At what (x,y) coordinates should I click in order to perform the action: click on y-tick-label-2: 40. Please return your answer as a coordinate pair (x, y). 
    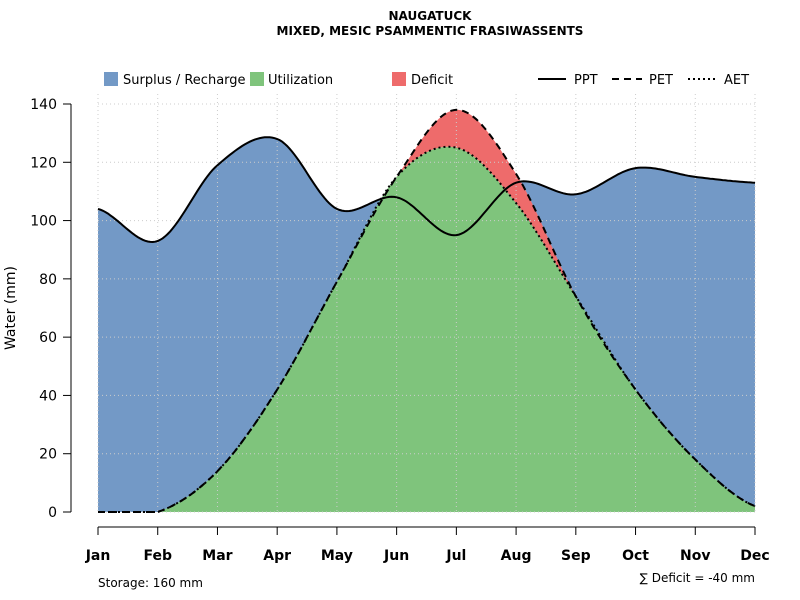
    Looking at the image, I should click on (48, 396).